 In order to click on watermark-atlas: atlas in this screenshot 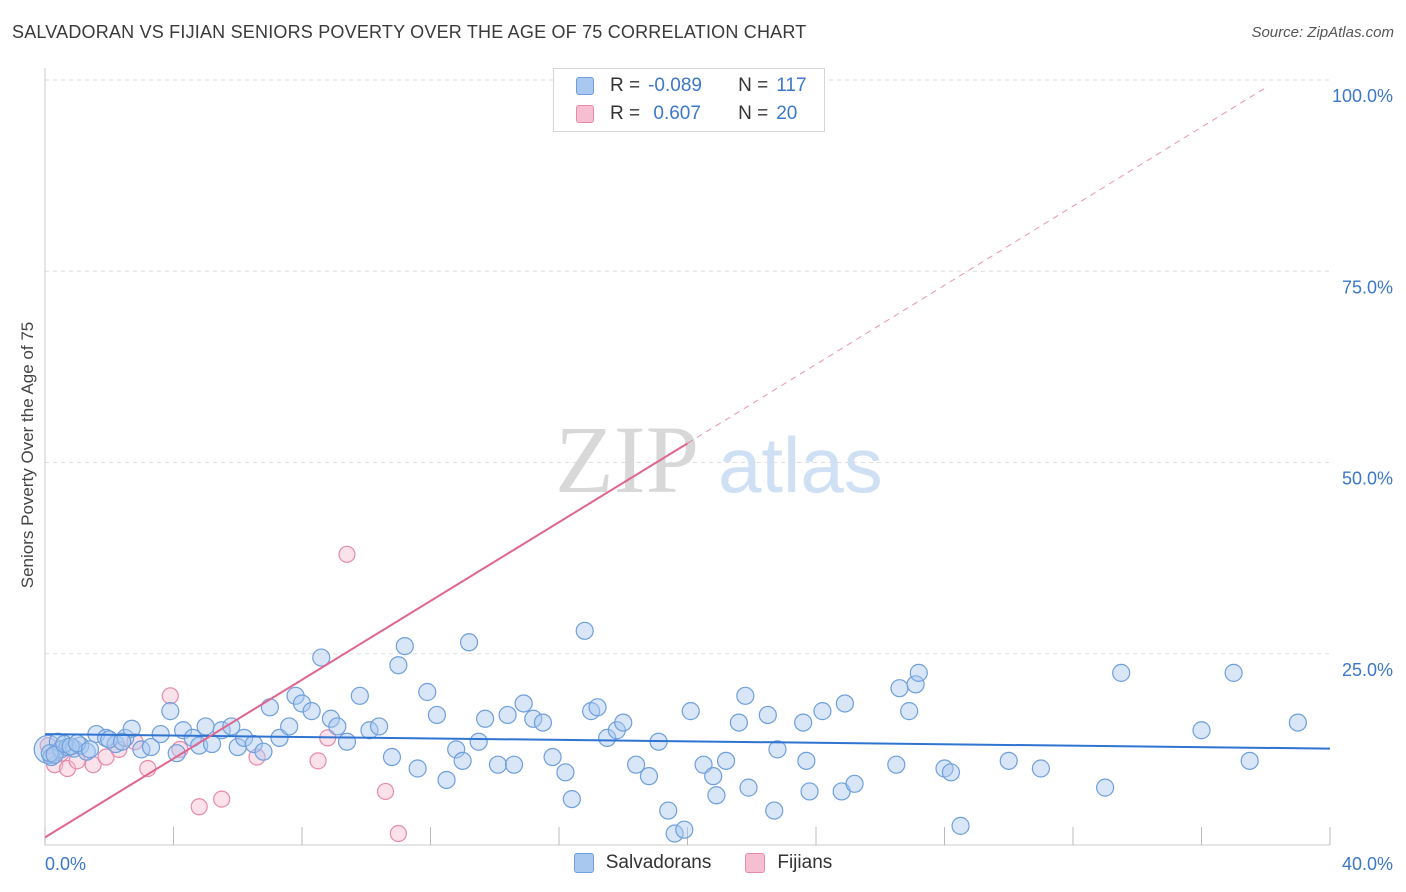, I will do `click(800, 465)`.